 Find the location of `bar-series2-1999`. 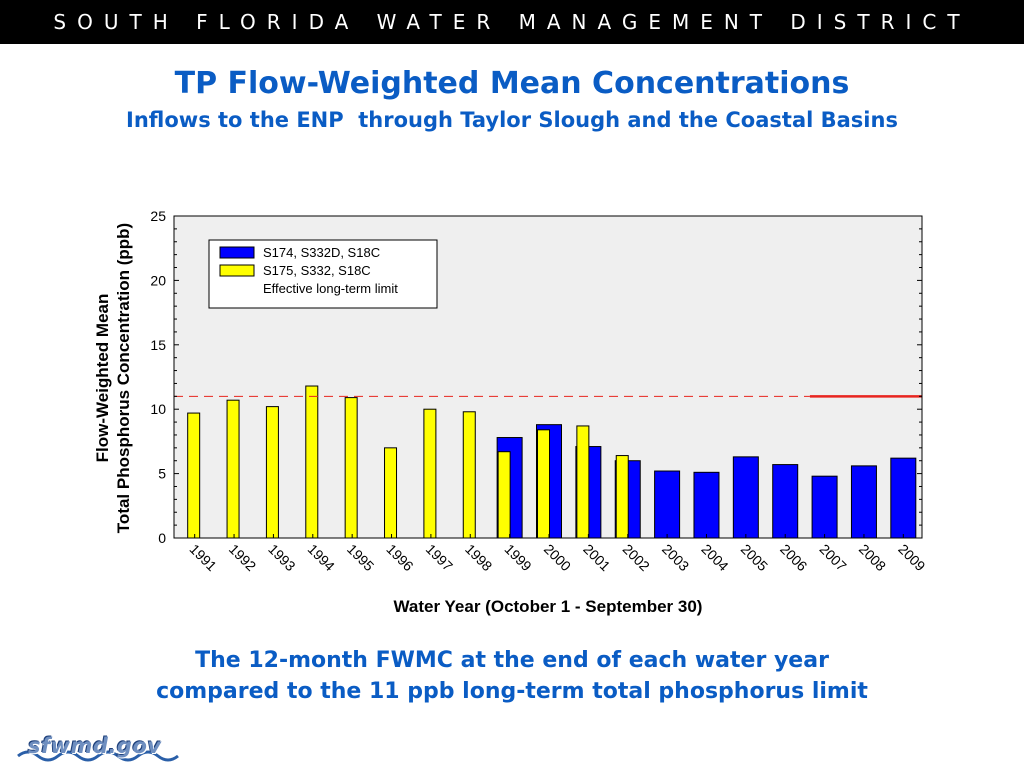

bar-series2-1999 is located at coordinates (504, 495).